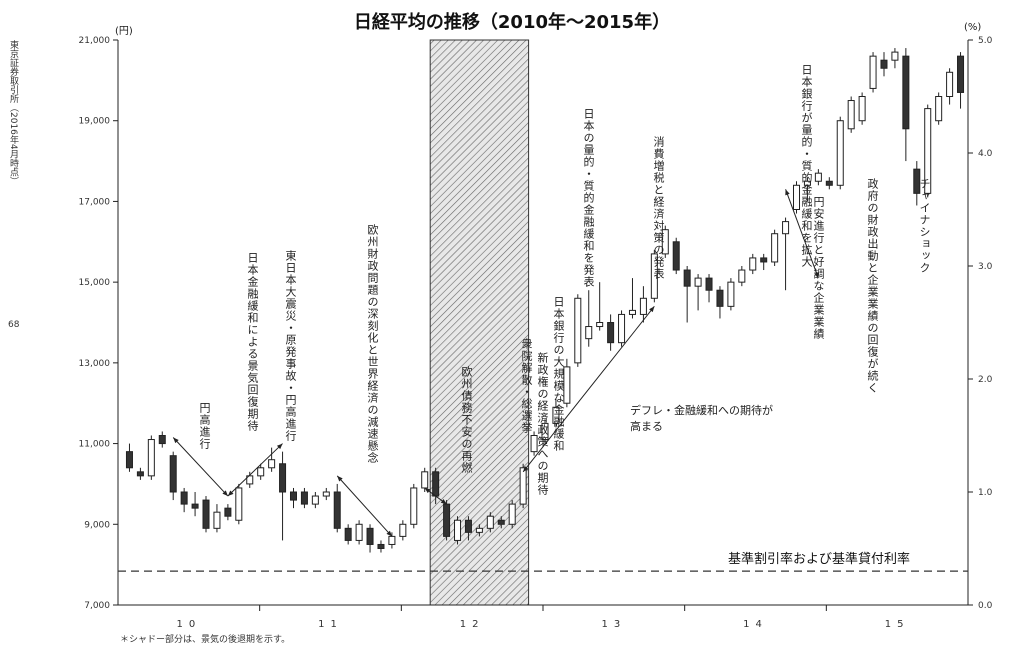 This screenshot has width=1024, height=648. What do you see at coordinates (95, 202) in the screenshot?
I see `y-left-tick-label: 17,000` at bounding box center [95, 202].